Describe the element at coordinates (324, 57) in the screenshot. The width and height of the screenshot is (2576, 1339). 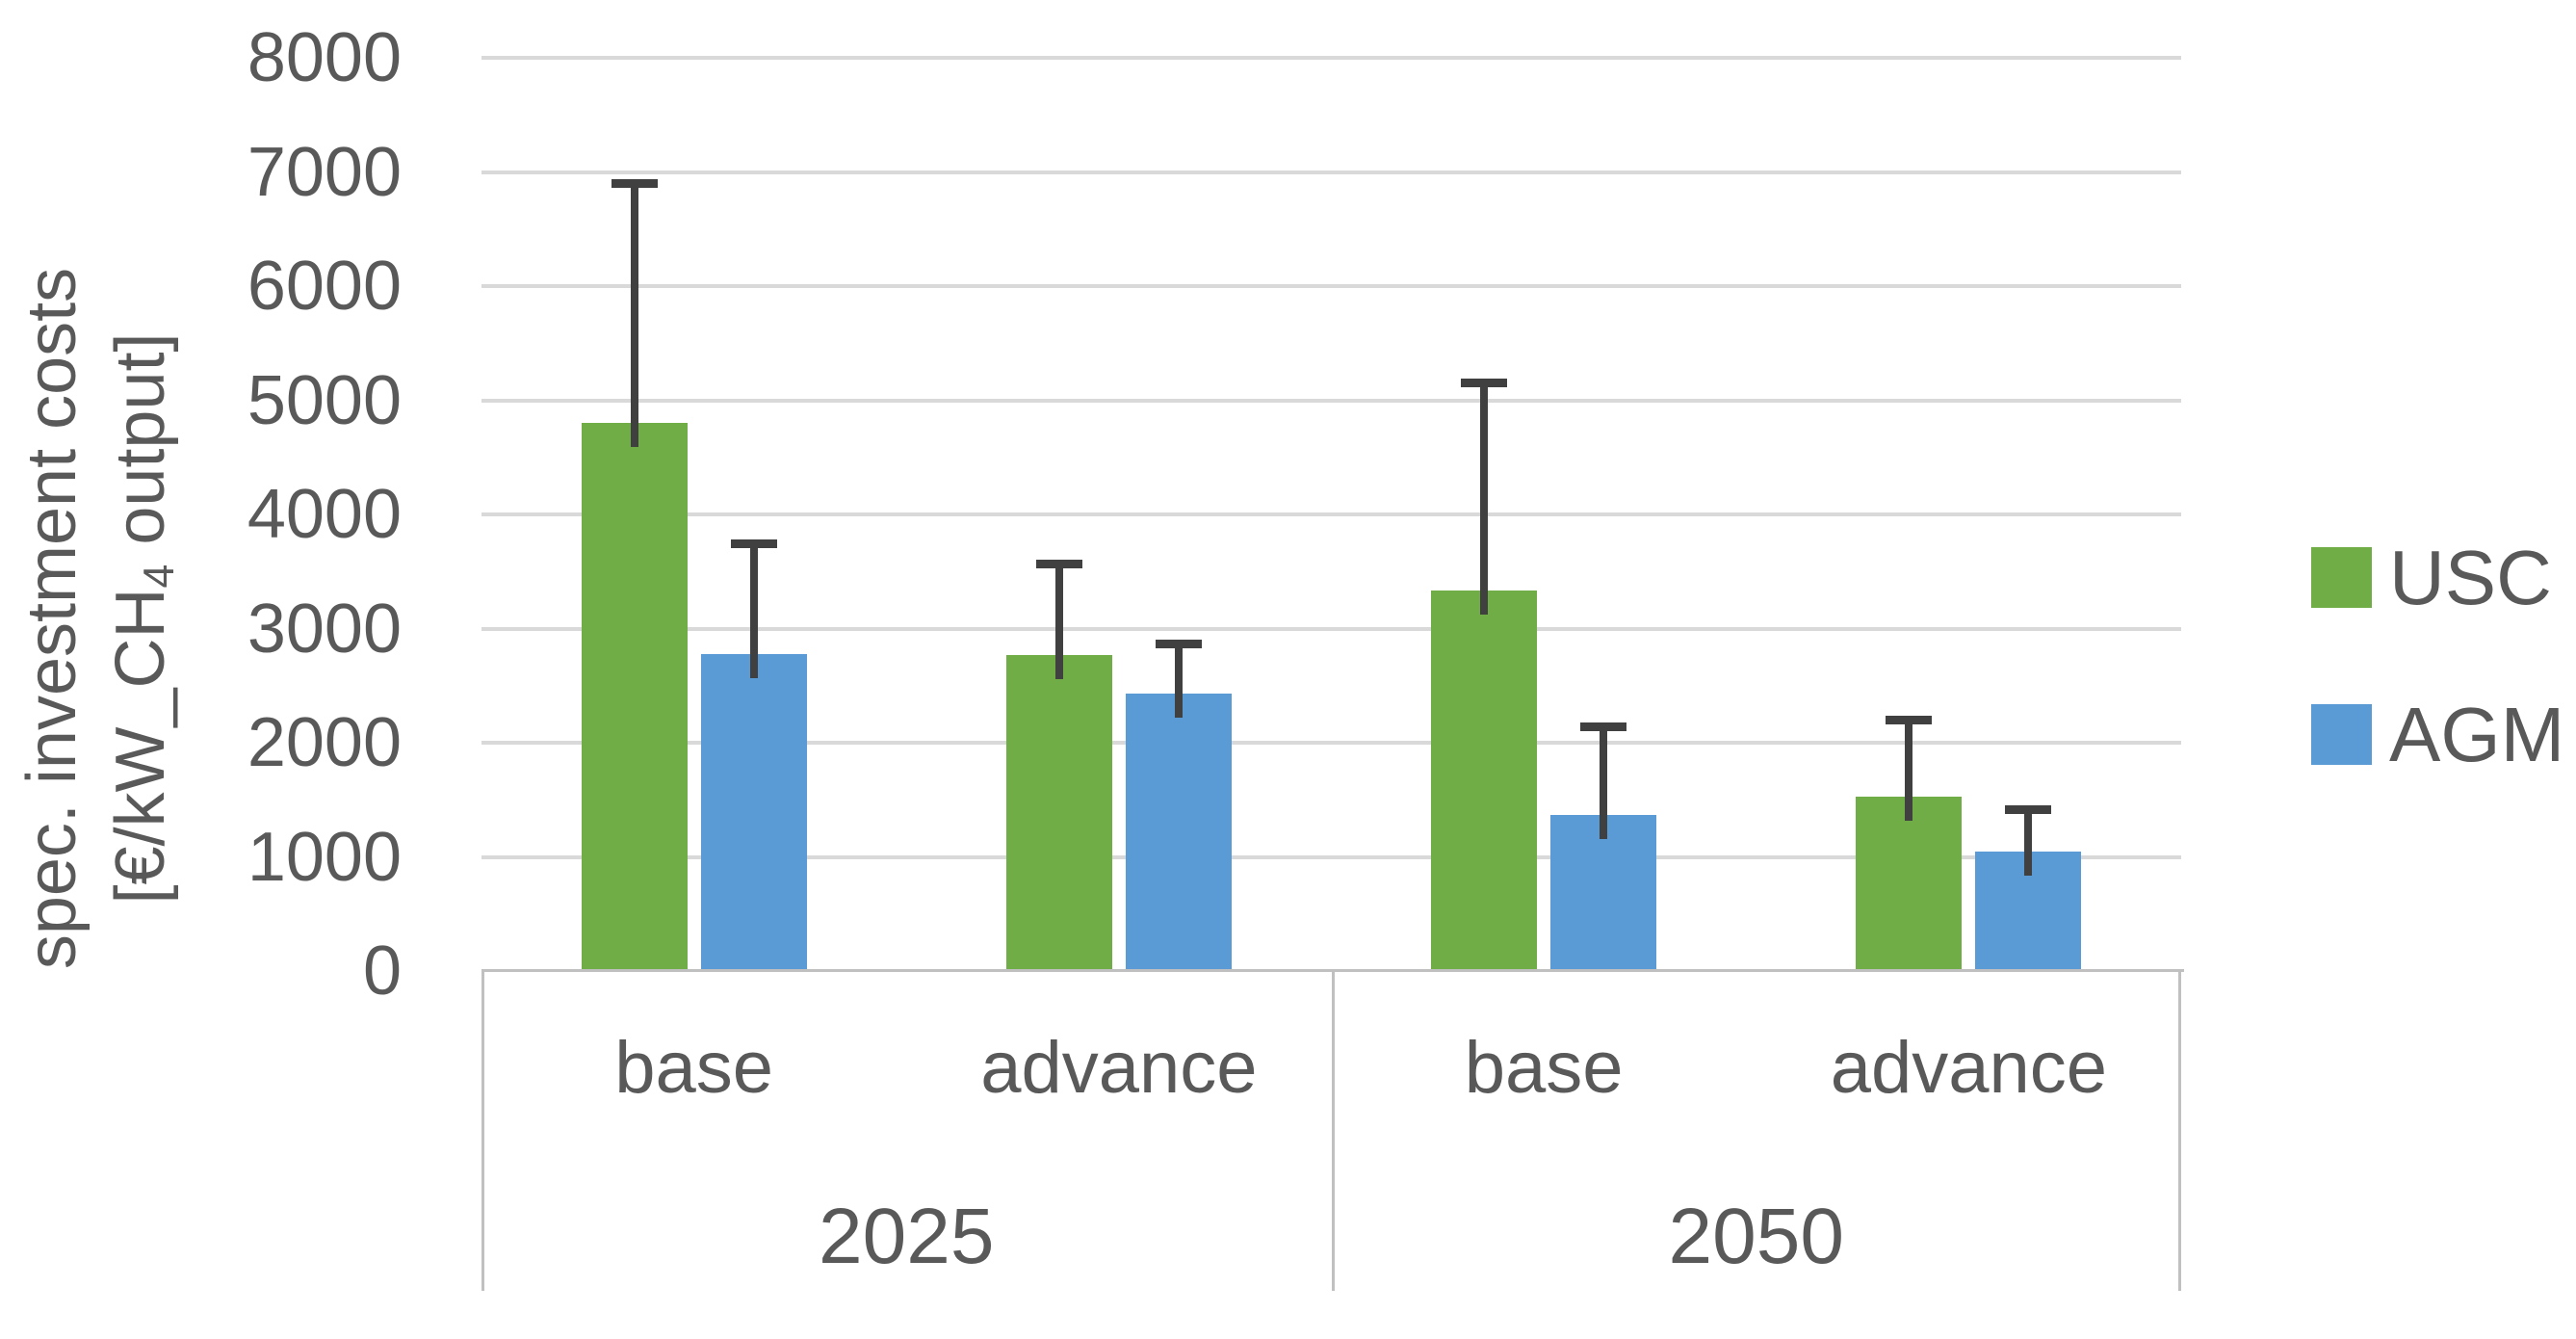
I see `y-tick-label: 8000` at that location.